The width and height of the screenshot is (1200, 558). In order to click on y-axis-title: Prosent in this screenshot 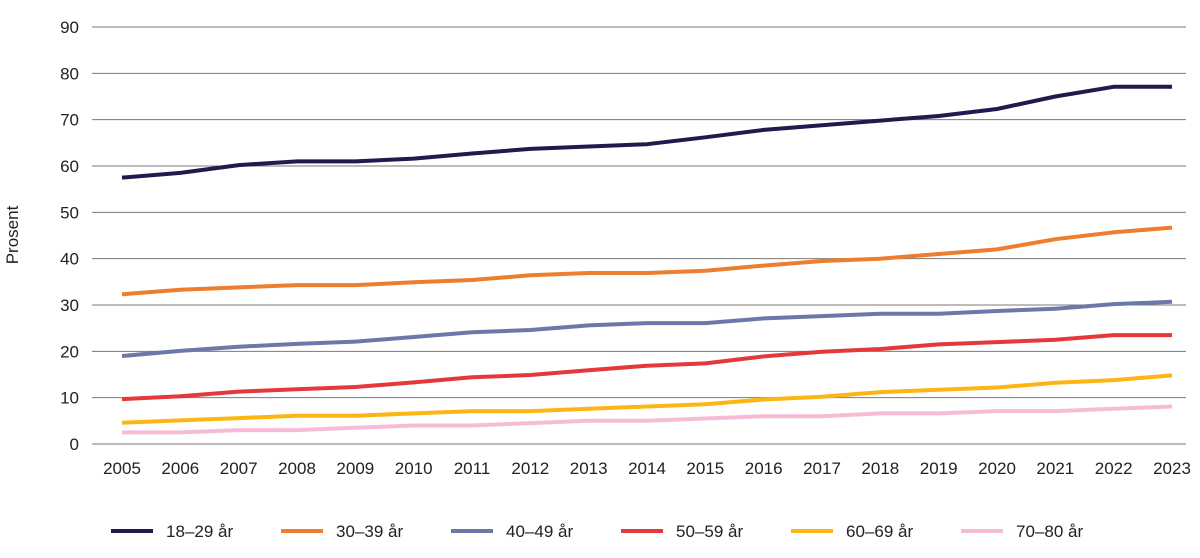, I will do `click(12, 234)`.